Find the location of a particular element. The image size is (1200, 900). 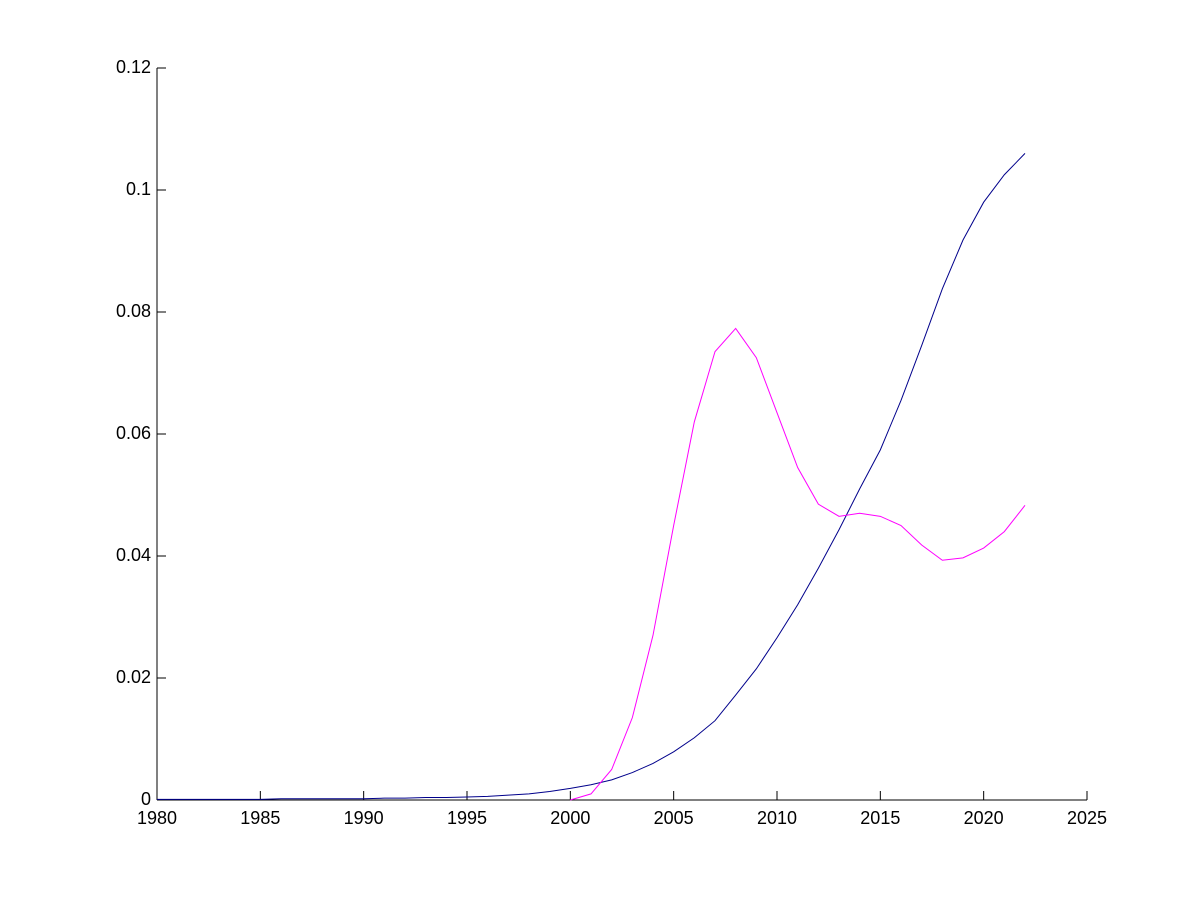

x-tick-label: 1980 is located at coordinates (157, 818).